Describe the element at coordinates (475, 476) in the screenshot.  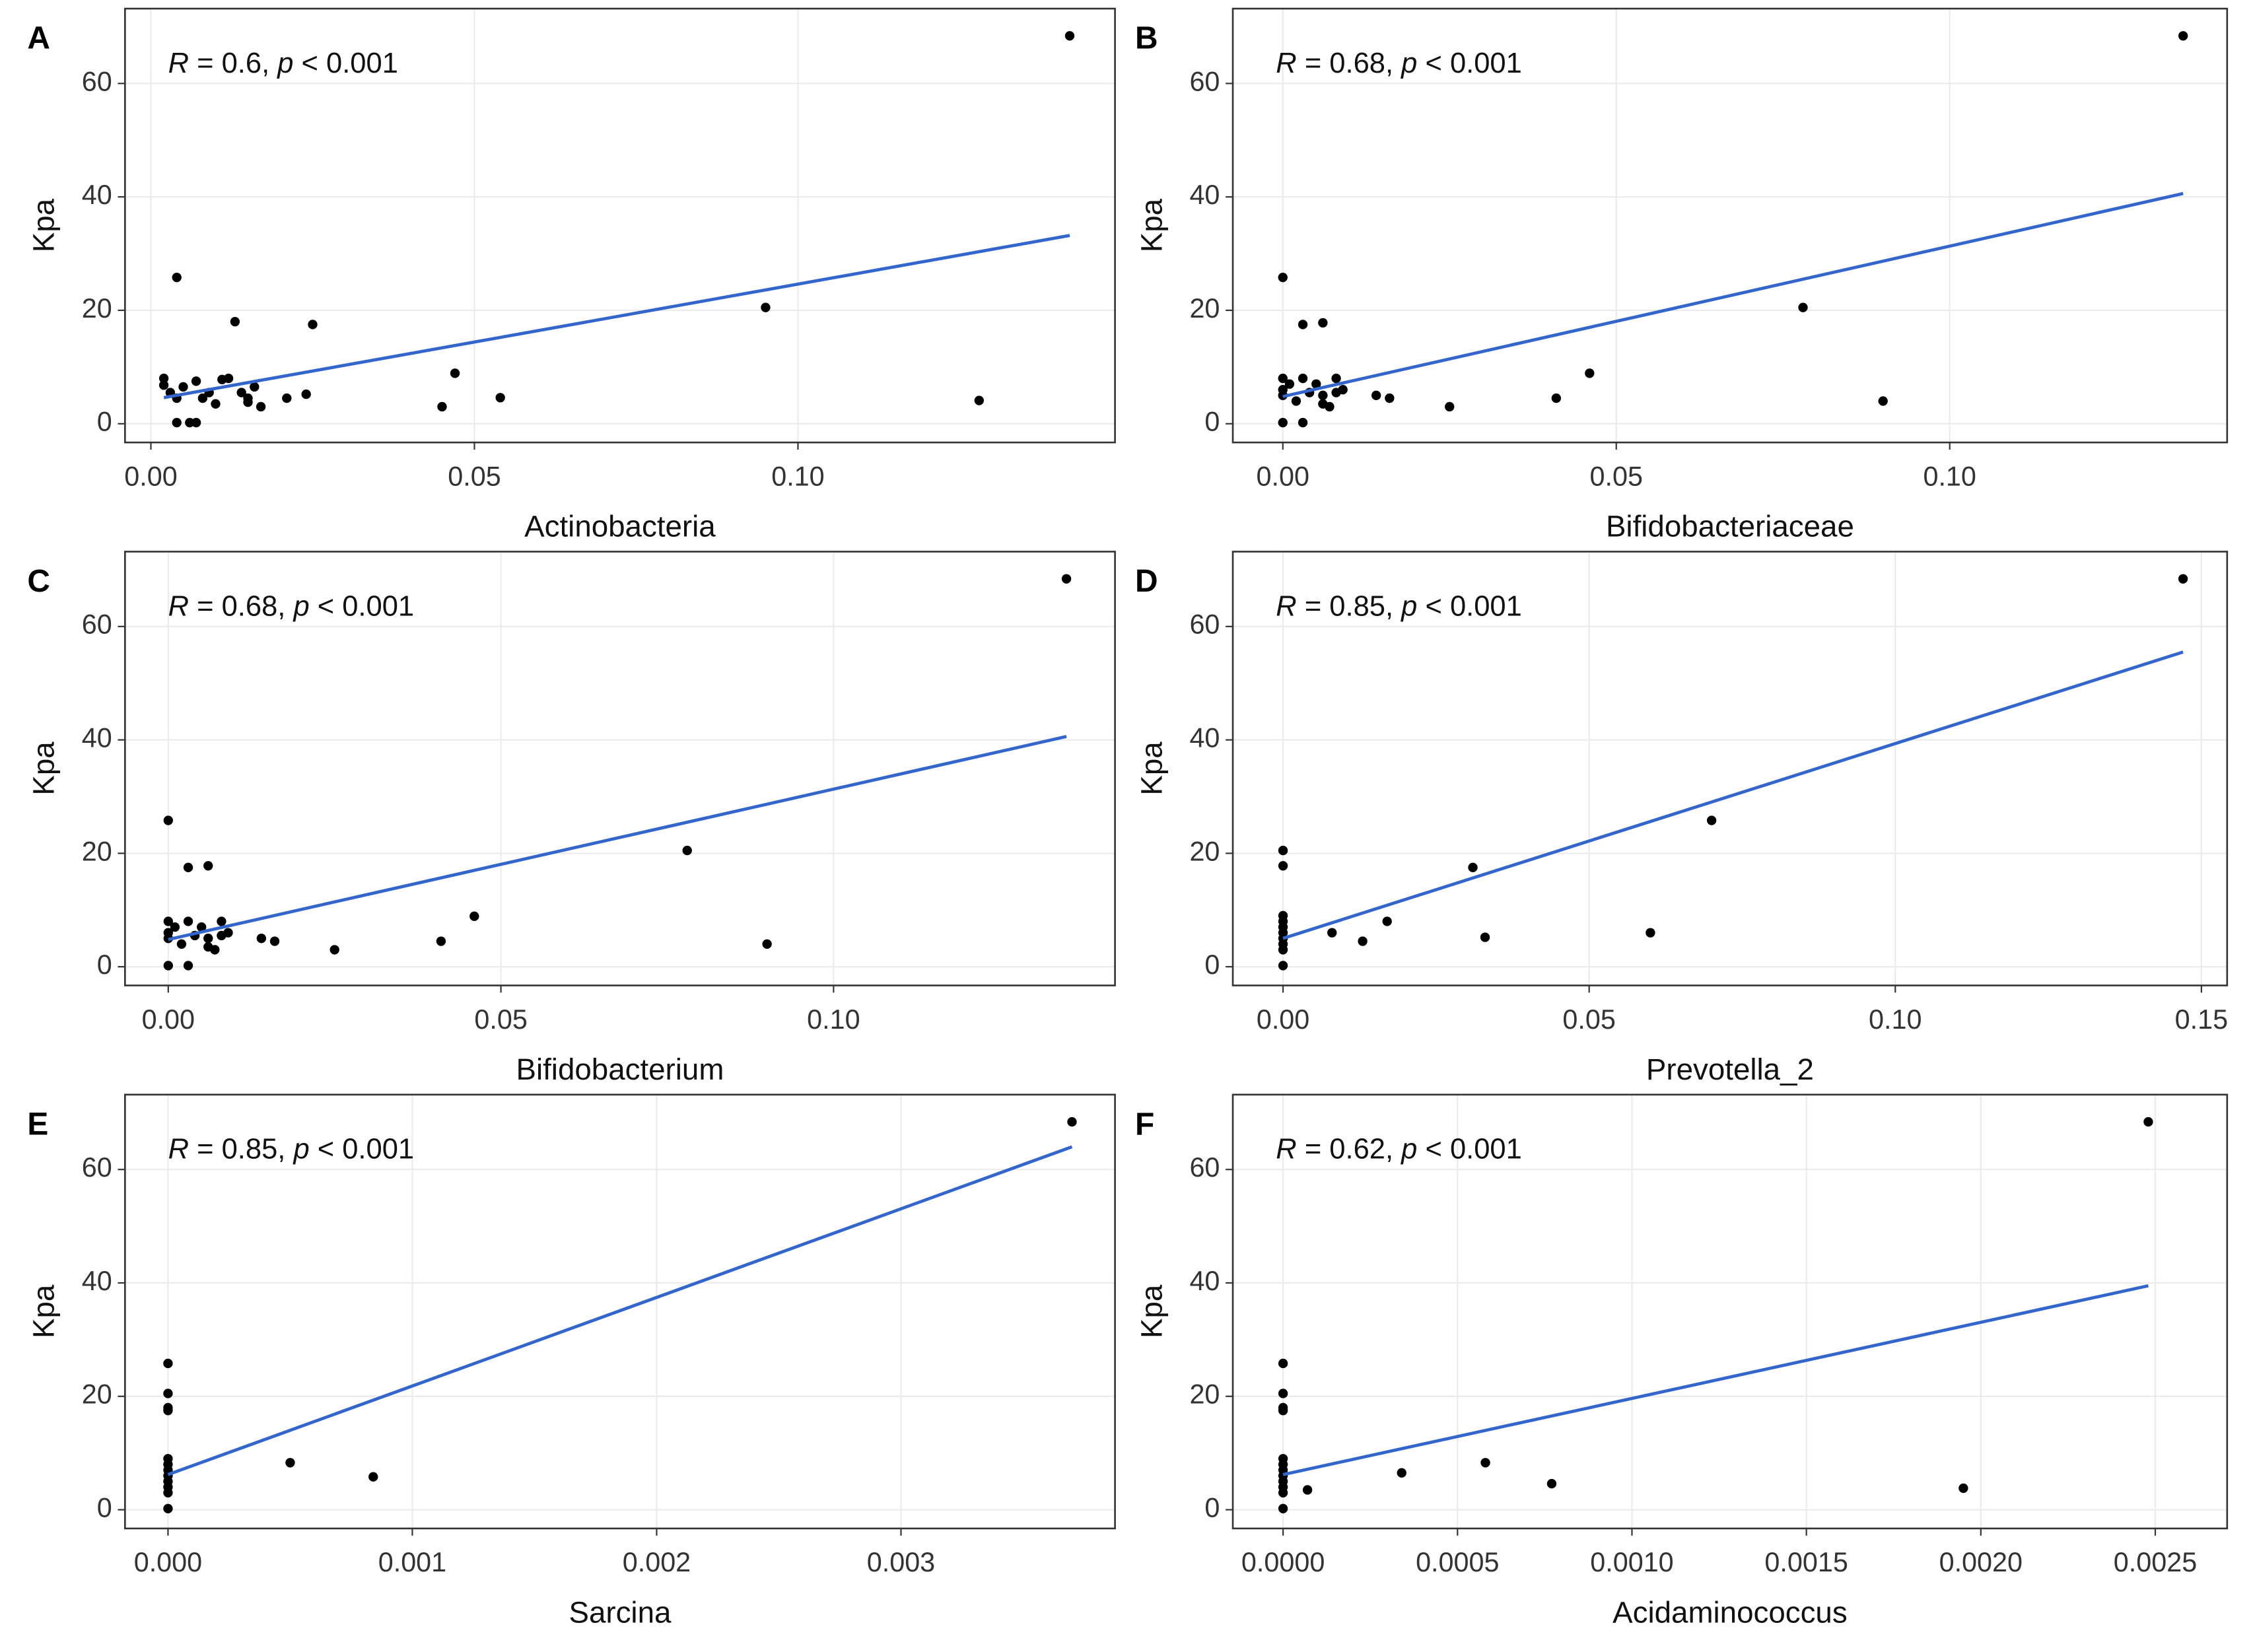
I see `x-tick-label: 0.05` at that location.